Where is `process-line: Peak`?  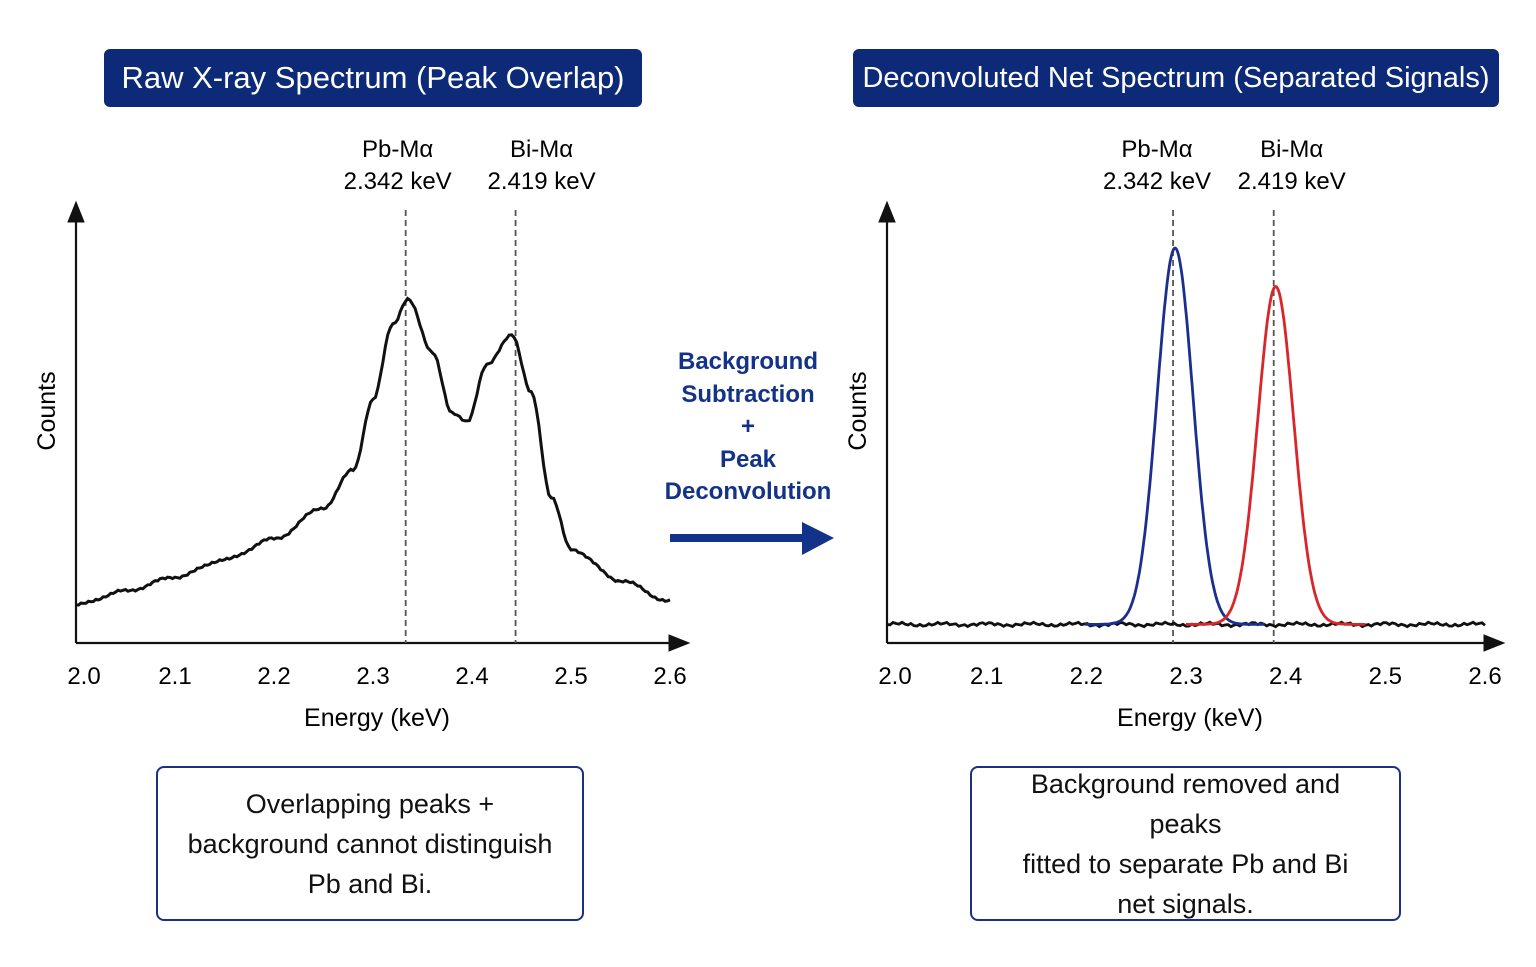 process-line: Peak is located at coordinates (748, 459).